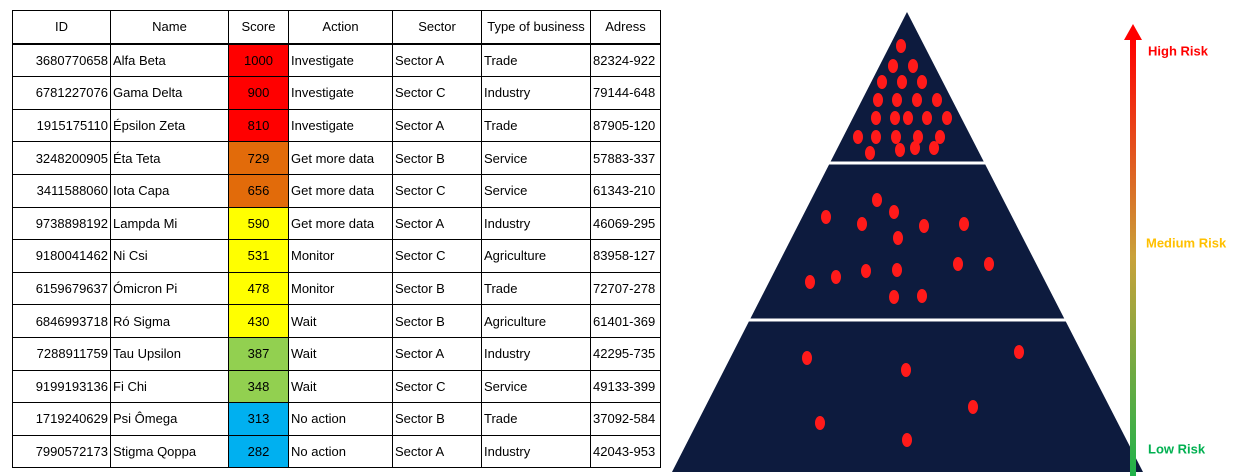  Describe the element at coordinates (625, 60) in the screenshot. I see `address-cell: 82324-922` at that location.